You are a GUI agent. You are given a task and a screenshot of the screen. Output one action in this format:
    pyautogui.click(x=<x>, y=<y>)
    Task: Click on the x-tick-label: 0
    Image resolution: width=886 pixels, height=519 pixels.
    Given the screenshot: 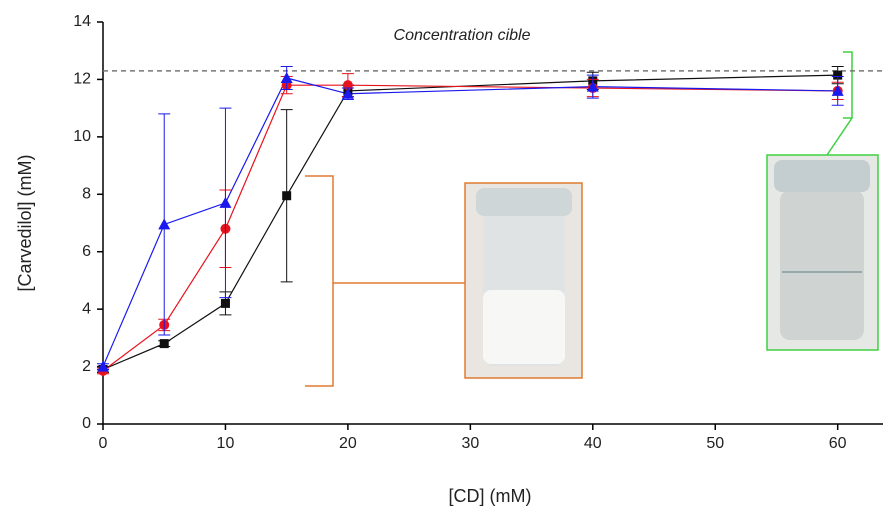 What is the action you would take?
    pyautogui.click(x=103, y=443)
    